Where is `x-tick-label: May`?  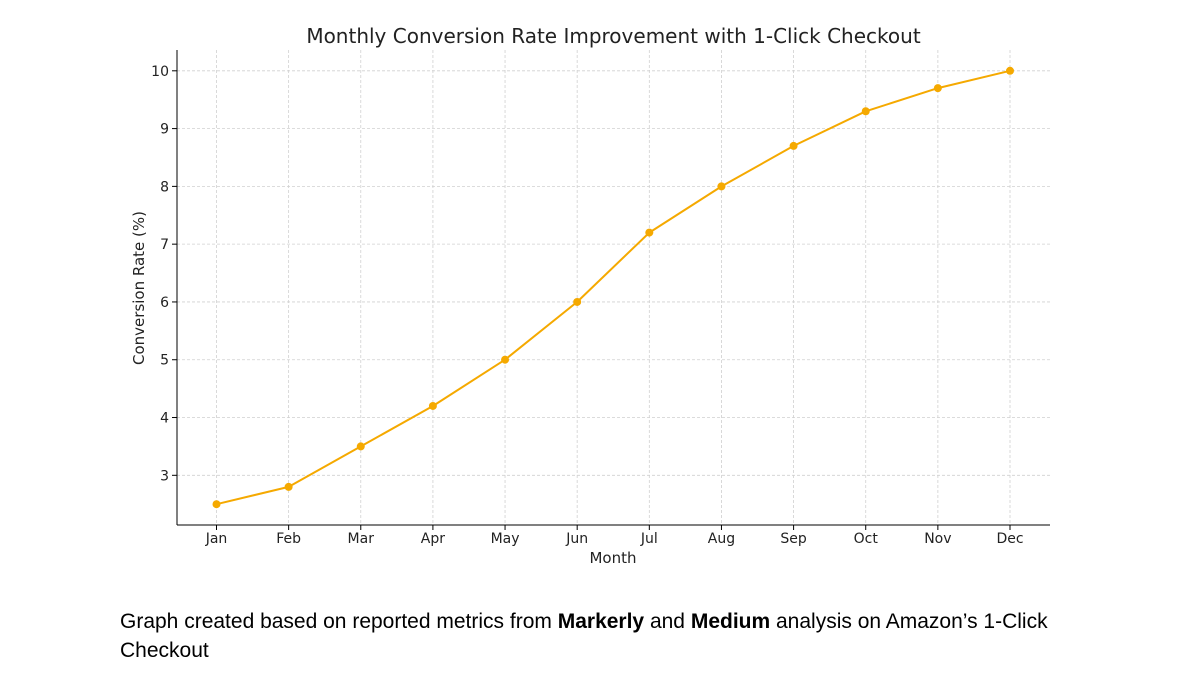 x-tick-label: May is located at coordinates (505, 539).